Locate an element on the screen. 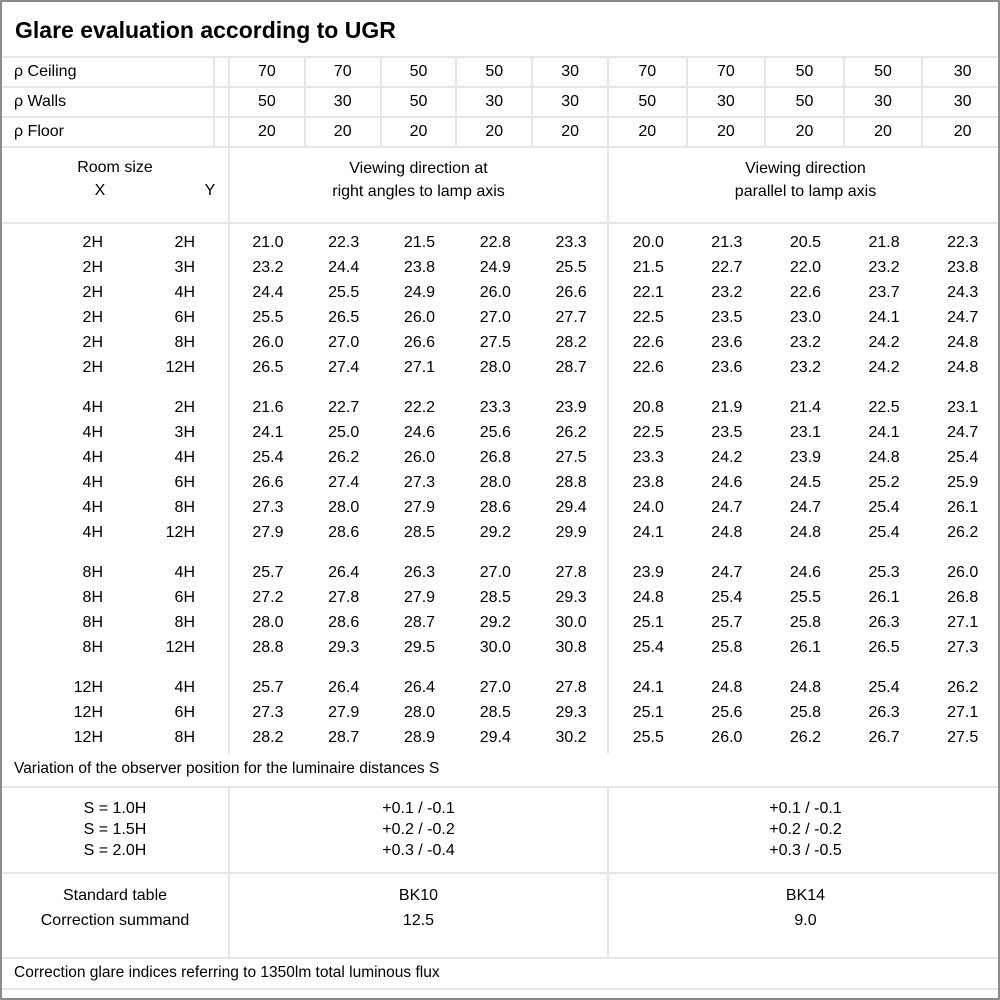 This screenshot has width=1000, height=1000. ugr-value-parallel: 24.7 is located at coordinates (805, 507).